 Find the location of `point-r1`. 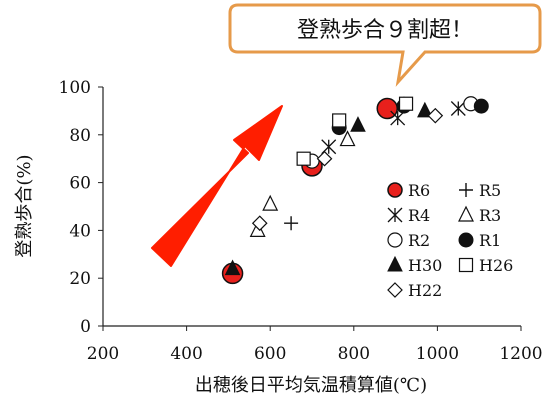

point-r1 is located at coordinates (481, 106).